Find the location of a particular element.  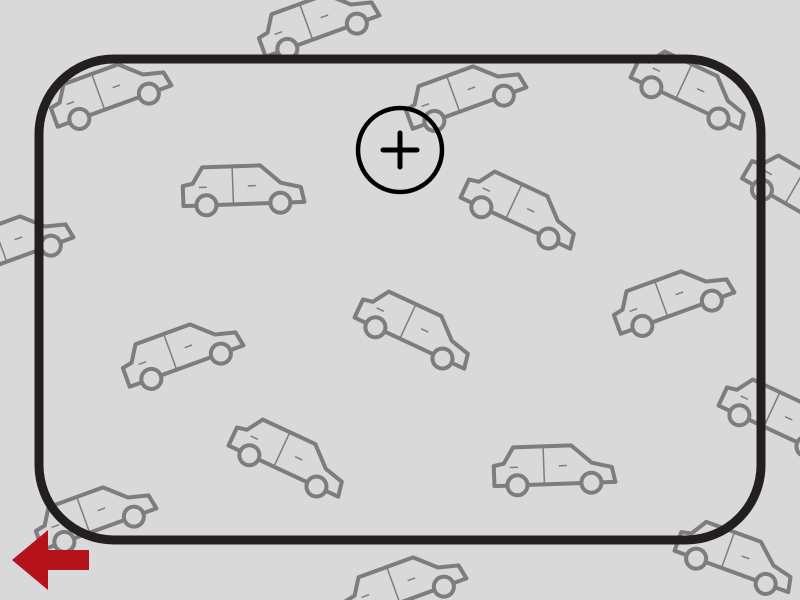

crosshair-icon is located at coordinates (400, 150).